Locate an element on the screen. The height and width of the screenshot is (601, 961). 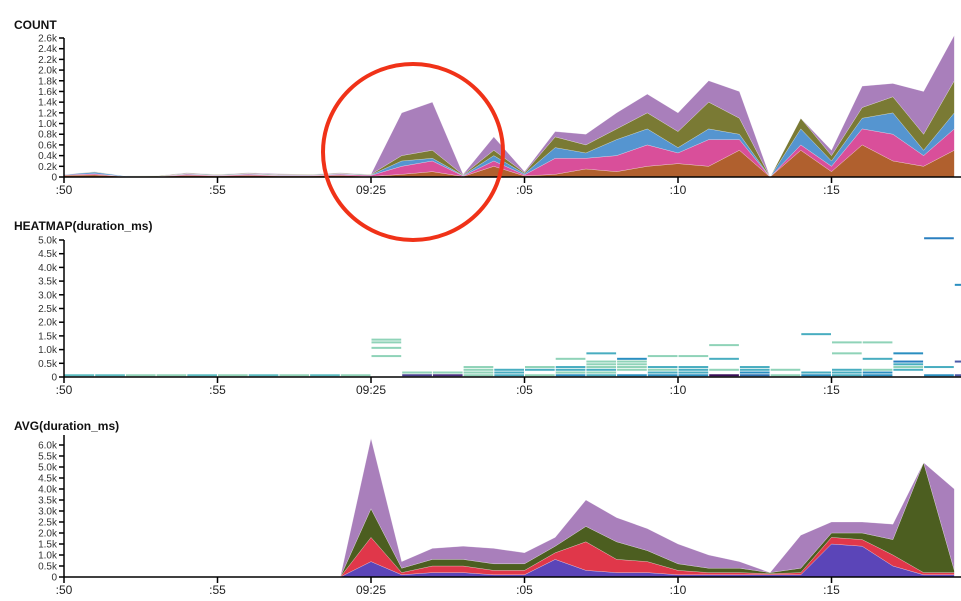
y-tick-label: 0.6k is located at coordinates (48, 145).